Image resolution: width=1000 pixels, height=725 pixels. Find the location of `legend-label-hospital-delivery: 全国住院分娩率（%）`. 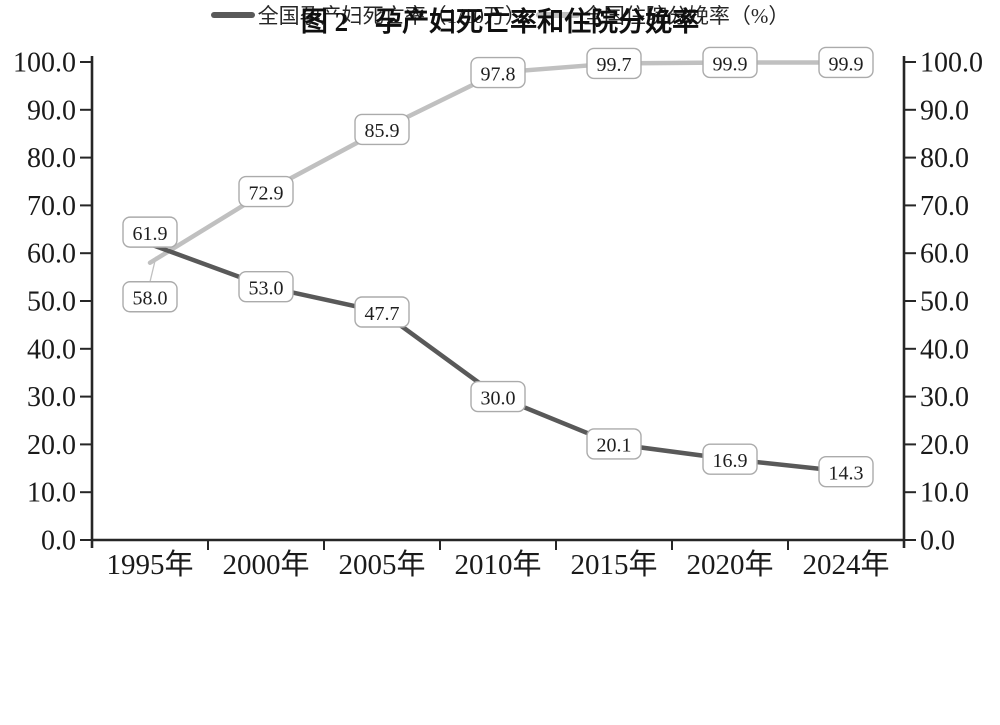

legend-label-hospital-delivery: 全国住院分娩率（%） is located at coordinates (686, 16).